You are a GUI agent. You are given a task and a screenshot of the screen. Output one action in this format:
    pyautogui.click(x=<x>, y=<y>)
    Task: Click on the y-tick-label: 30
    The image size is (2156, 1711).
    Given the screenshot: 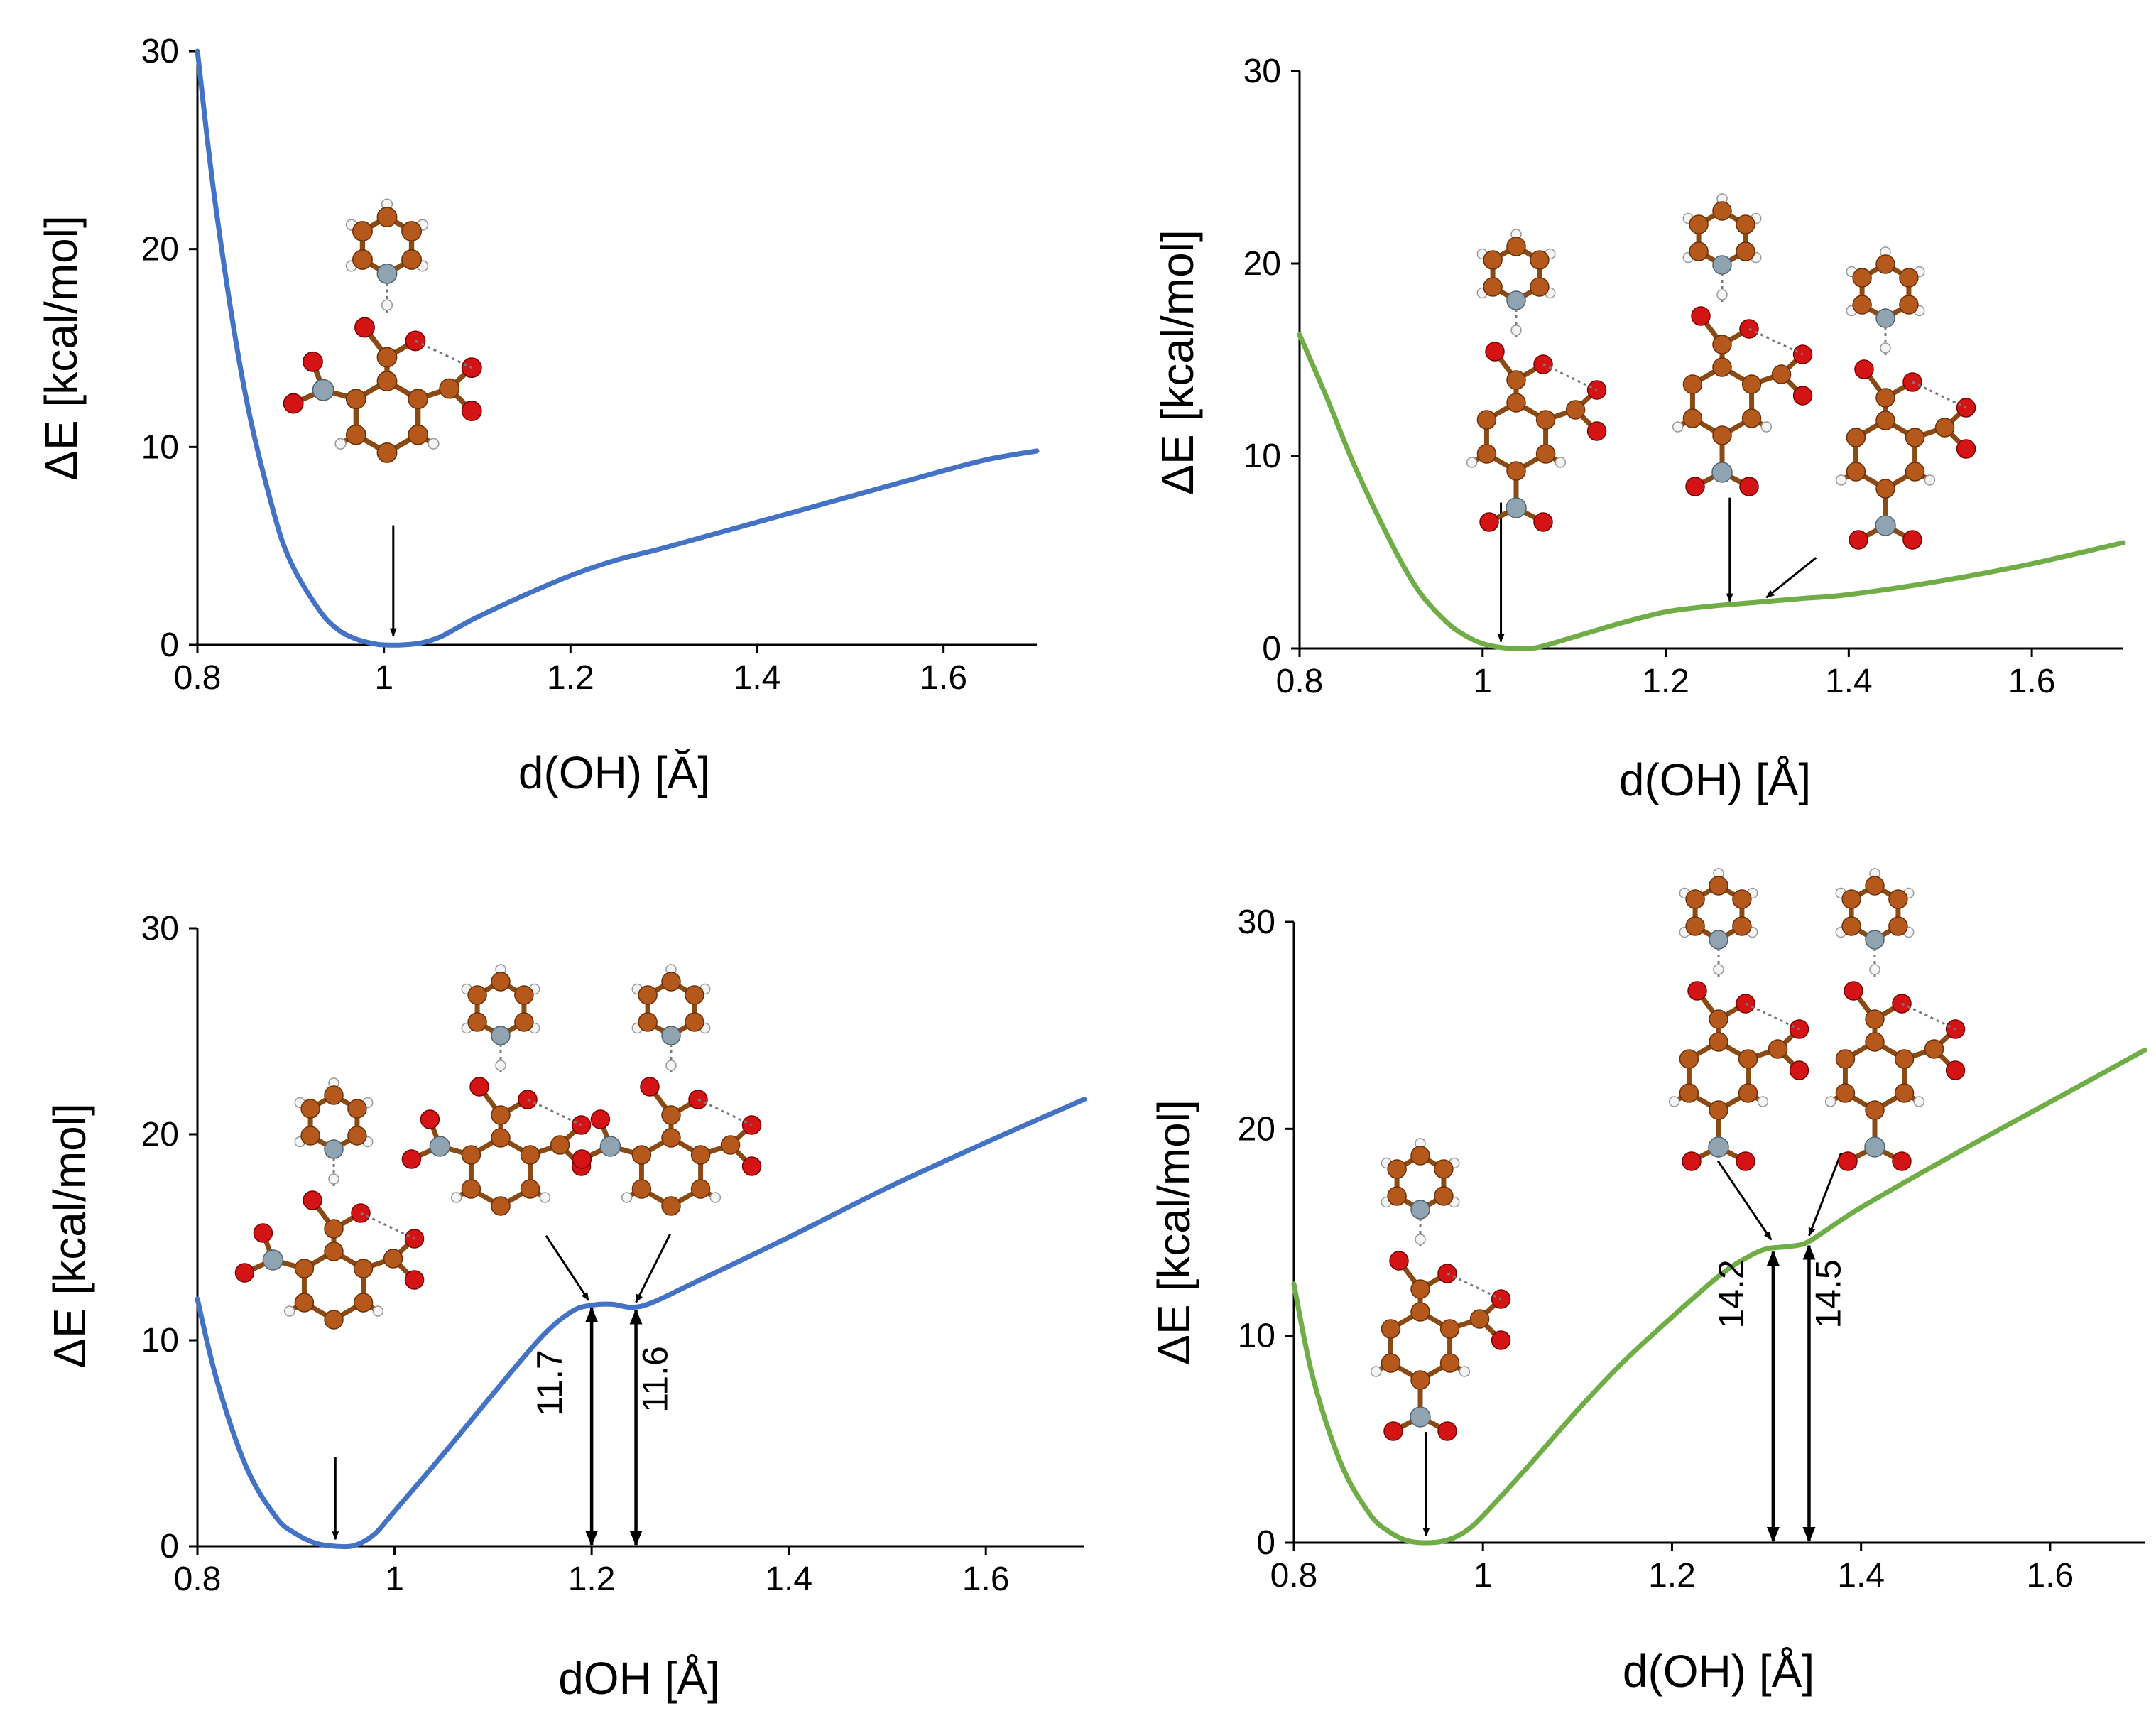 What is the action you would take?
    pyautogui.click(x=160, y=51)
    